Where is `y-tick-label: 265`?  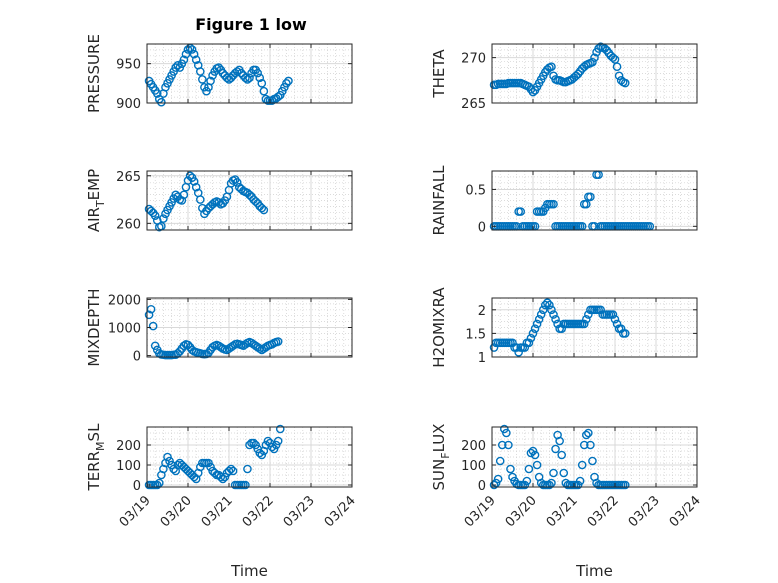 y-tick-label: 265 is located at coordinates (473, 104).